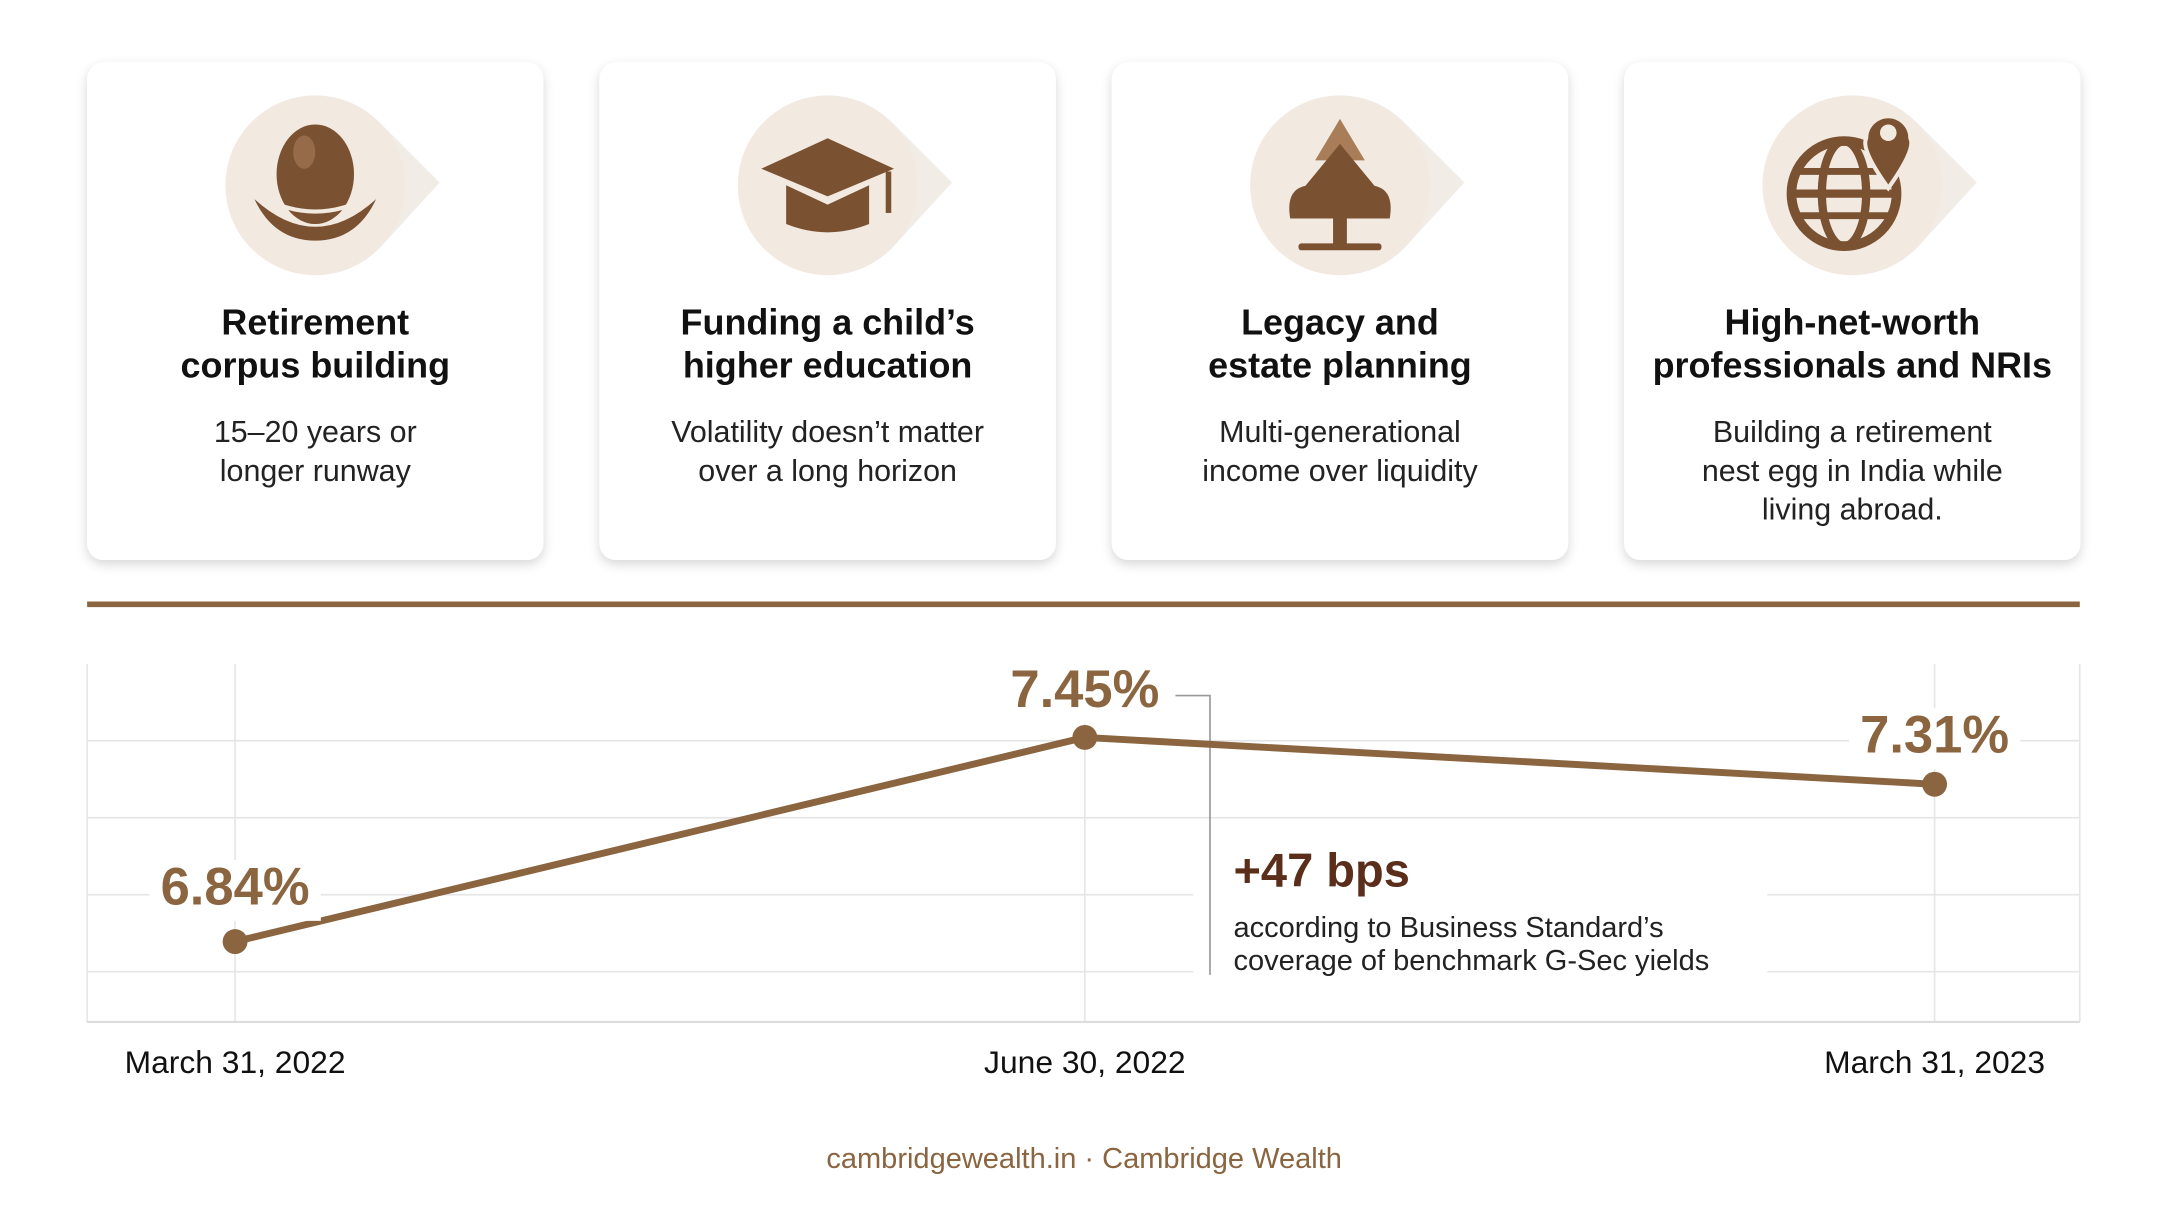  Describe the element at coordinates (1321, 869) in the screenshot. I see `annotation-title: +47 bps` at that location.